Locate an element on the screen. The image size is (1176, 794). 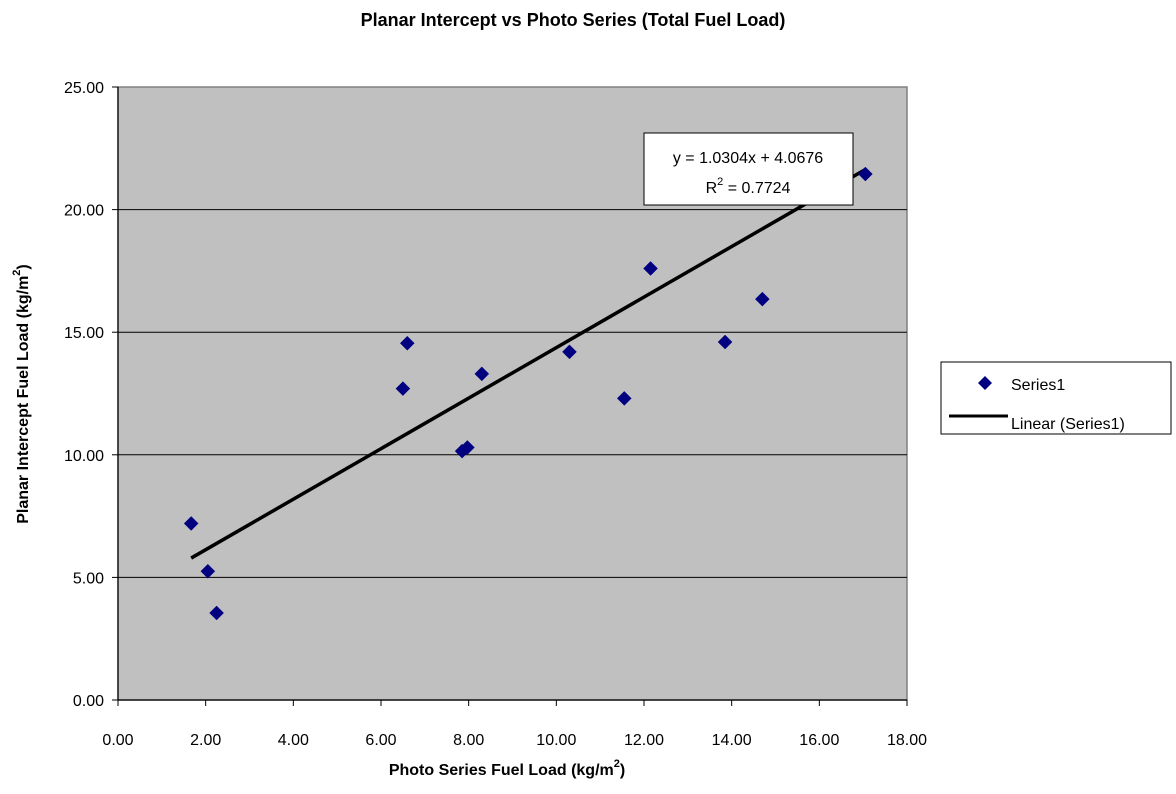
equation-box-frame is located at coordinates (748, 169).